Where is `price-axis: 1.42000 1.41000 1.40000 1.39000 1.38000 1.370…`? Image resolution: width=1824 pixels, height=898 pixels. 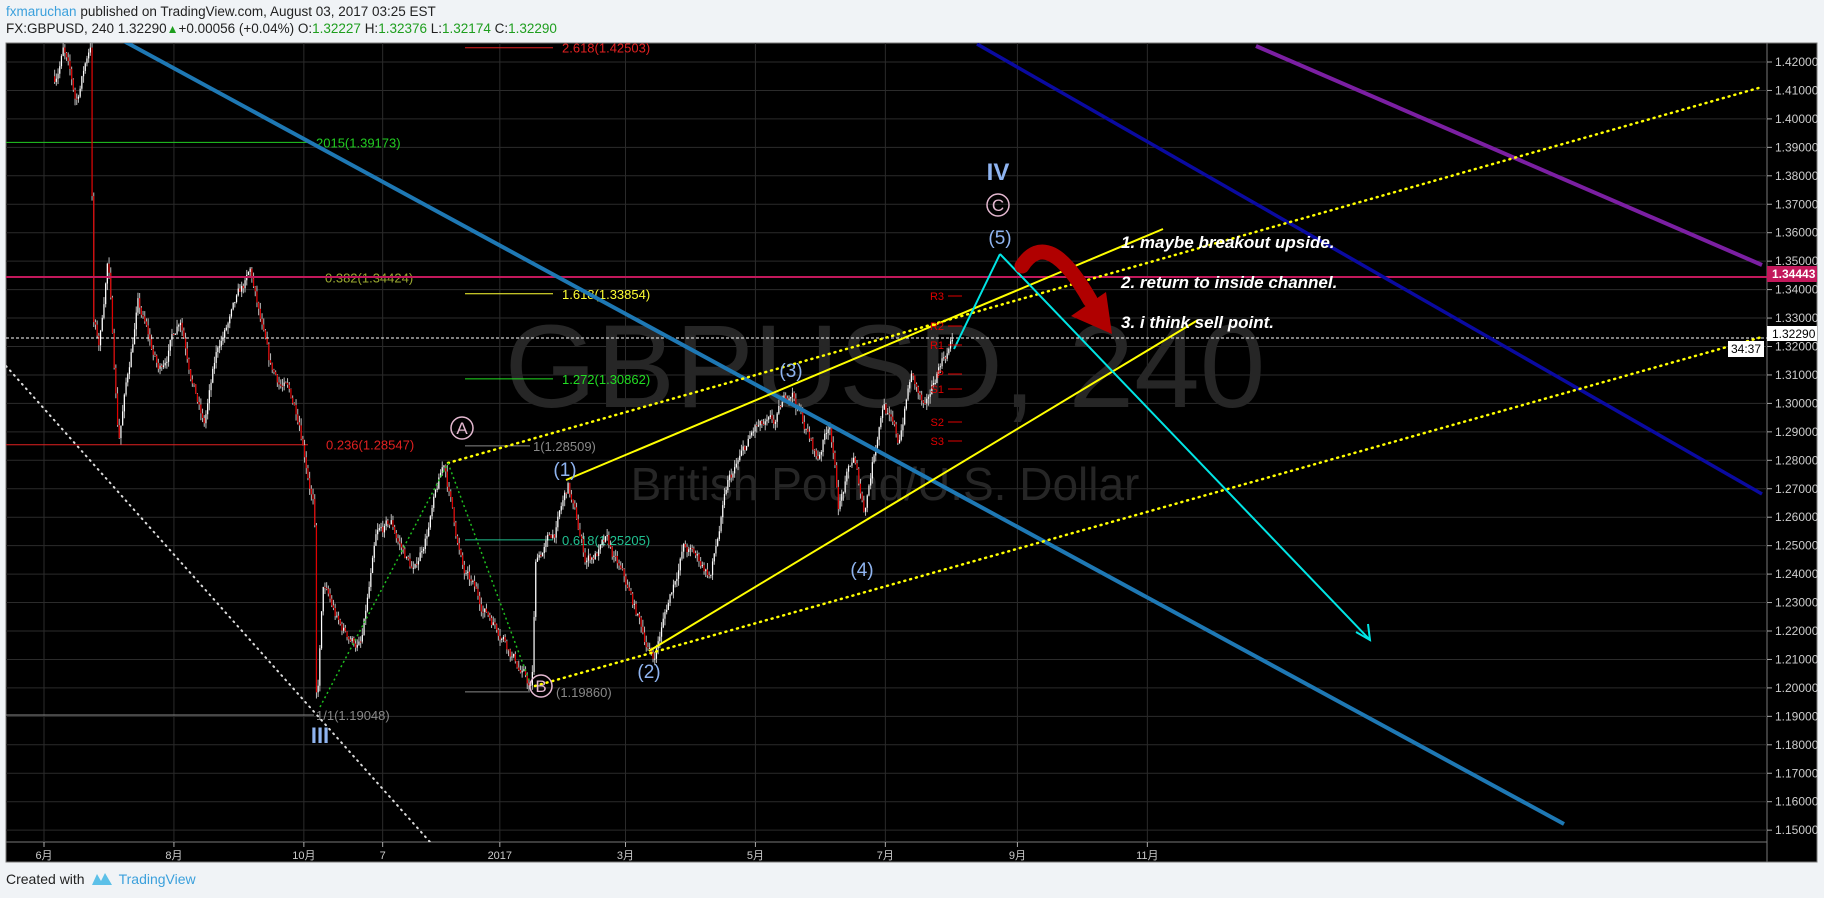 price-axis: 1.42000 1.41000 1.40000 1.39000 1.38000 1.370… is located at coordinates (1773, 446).